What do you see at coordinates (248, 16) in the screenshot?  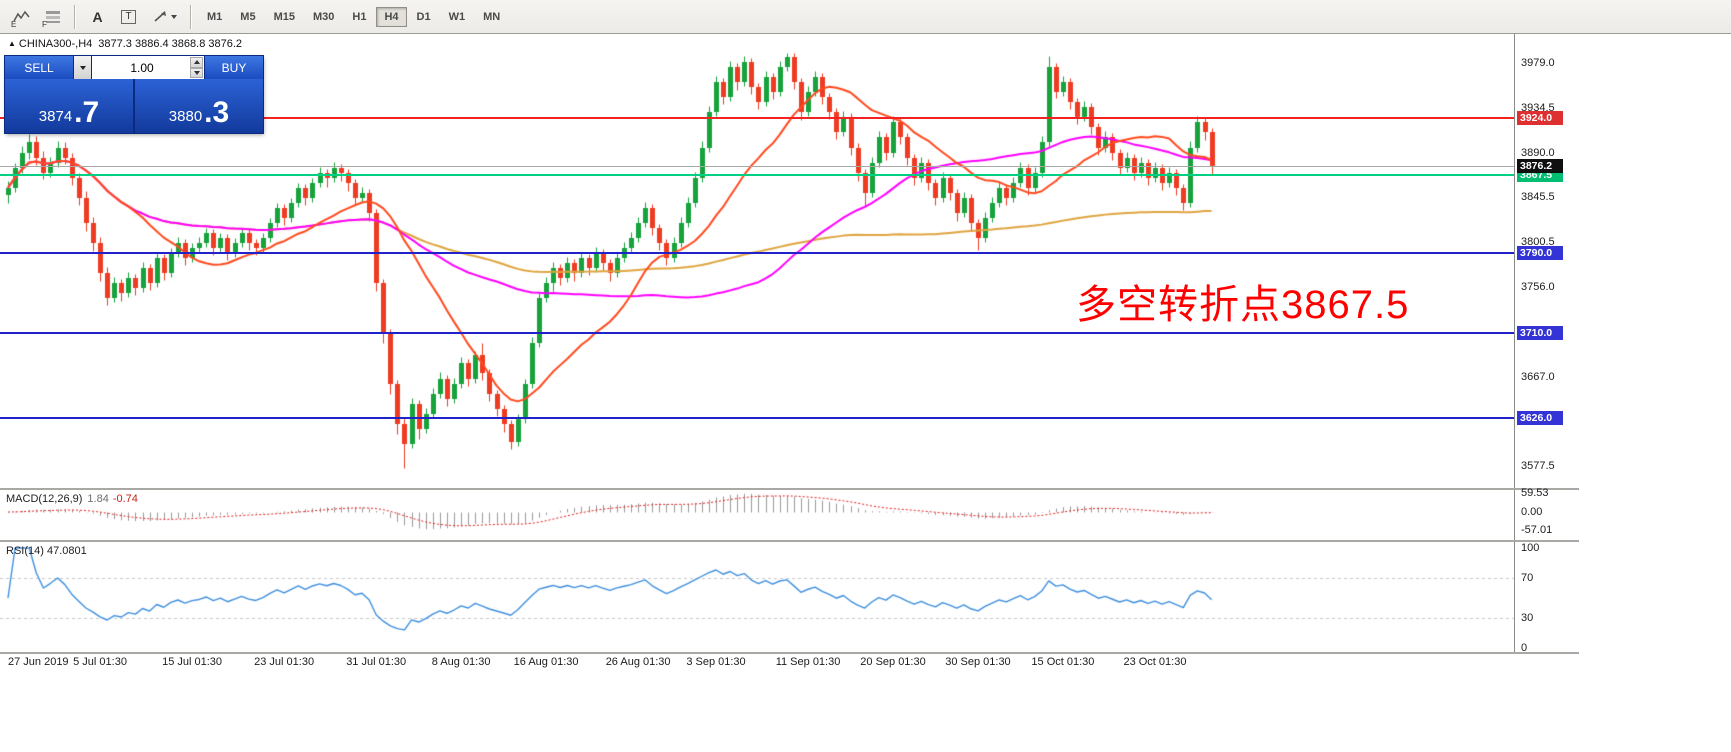 I see `timeframe-m5: M5` at bounding box center [248, 16].